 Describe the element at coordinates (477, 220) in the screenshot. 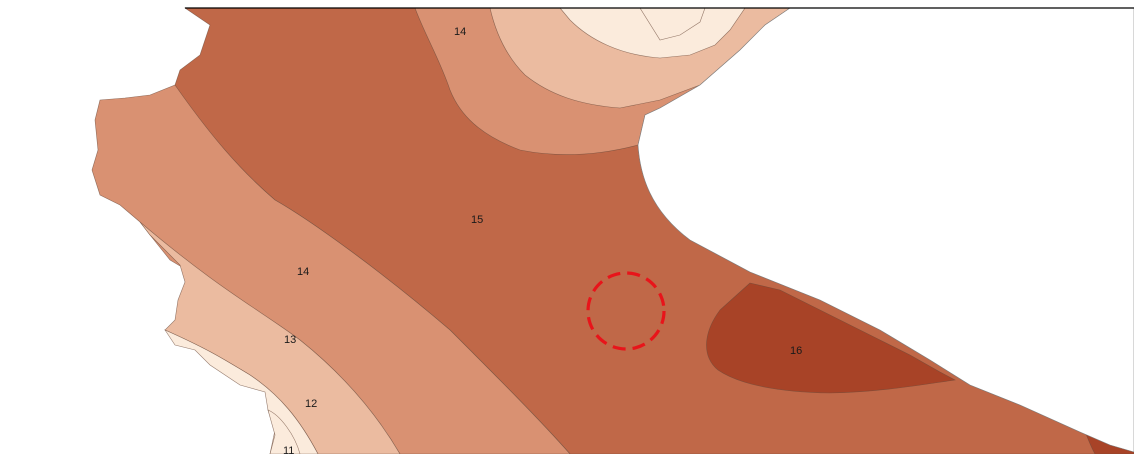

I see `label-15: 15` at that location.